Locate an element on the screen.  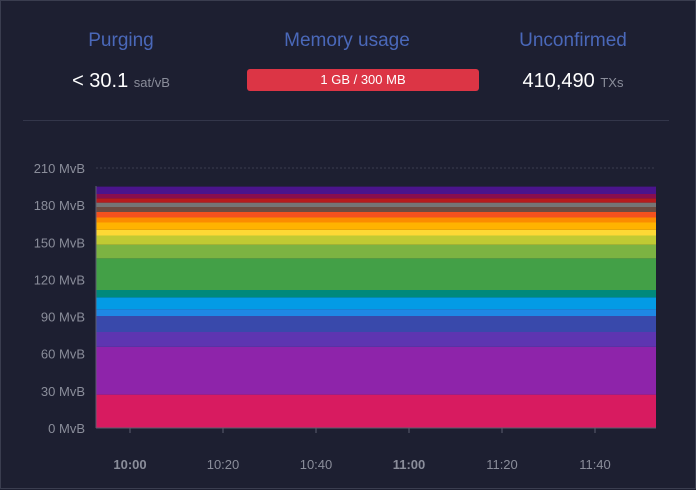
purging-stat: Purging < 30.1 sat/vB is located at coordinates (121, 62).